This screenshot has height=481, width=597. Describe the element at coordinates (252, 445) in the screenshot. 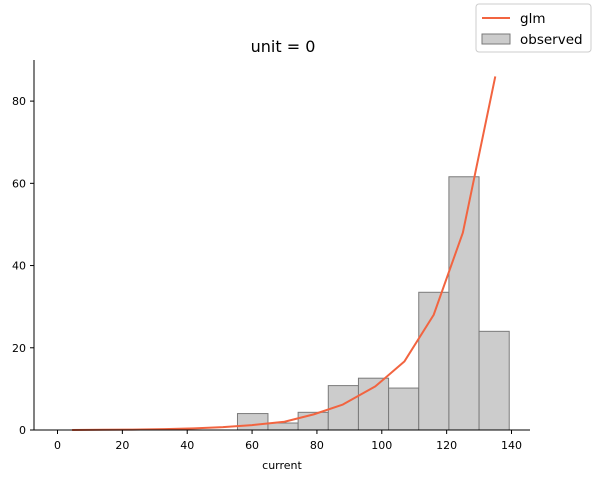

I see `x-tick-label-60: 60` at that location.